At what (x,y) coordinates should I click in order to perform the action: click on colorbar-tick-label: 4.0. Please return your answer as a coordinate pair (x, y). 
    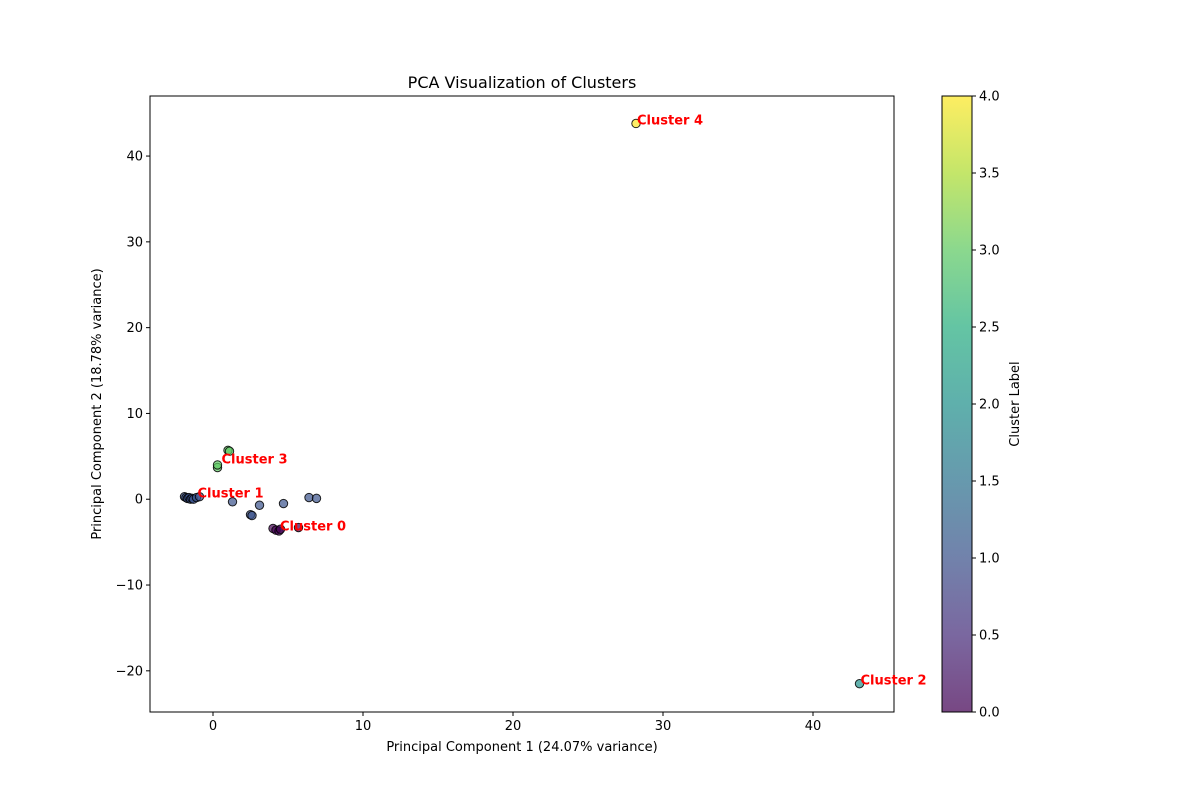
    Looking at the image, I should click on (989, 97).